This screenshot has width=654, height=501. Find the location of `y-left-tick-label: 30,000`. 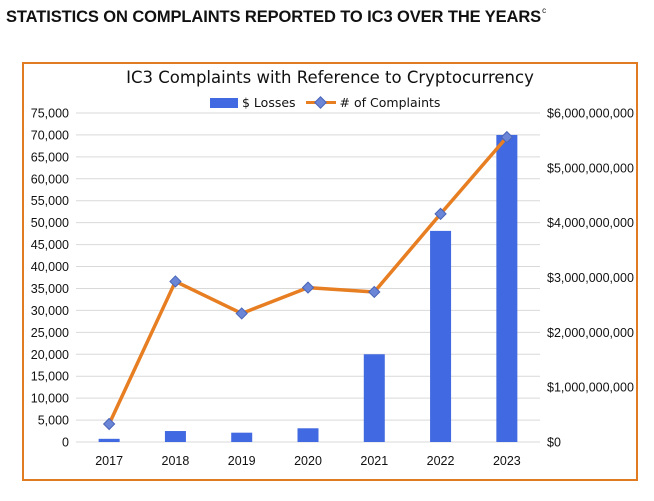

y-left-tick-label: 30,000 is located at coordinates (50, 311).